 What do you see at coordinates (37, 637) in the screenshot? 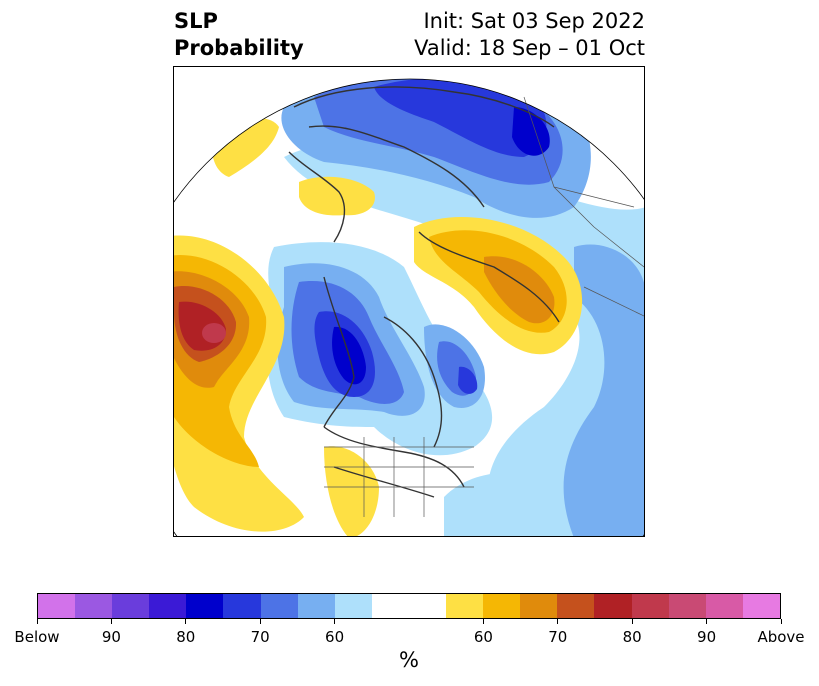
I see `colorbar-tick-label: Below` at bounding box center [37, 637].